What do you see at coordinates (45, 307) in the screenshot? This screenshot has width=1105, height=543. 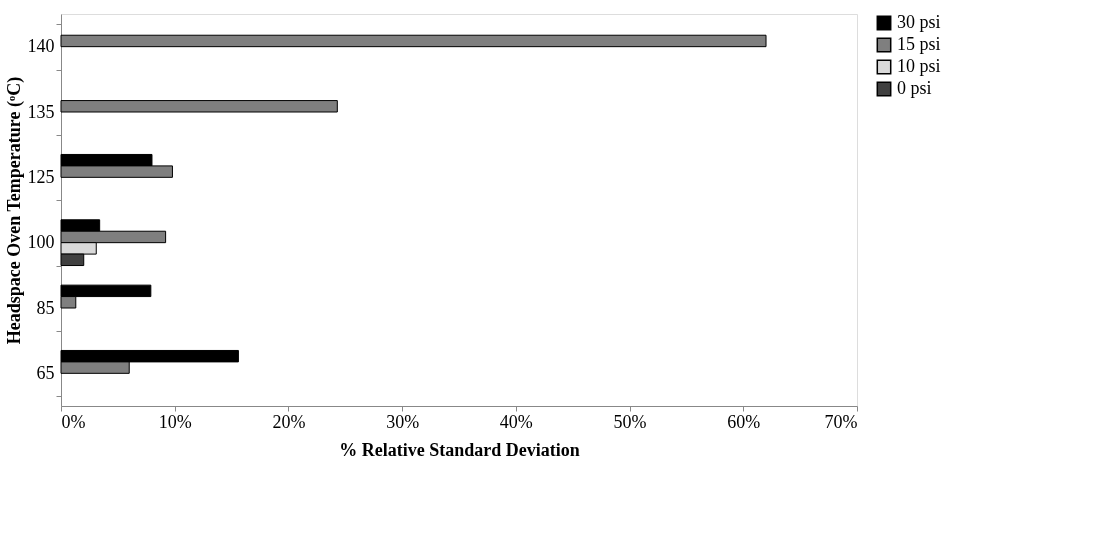 I see `y-tick-label: 85` at bounding box center [45, 307].